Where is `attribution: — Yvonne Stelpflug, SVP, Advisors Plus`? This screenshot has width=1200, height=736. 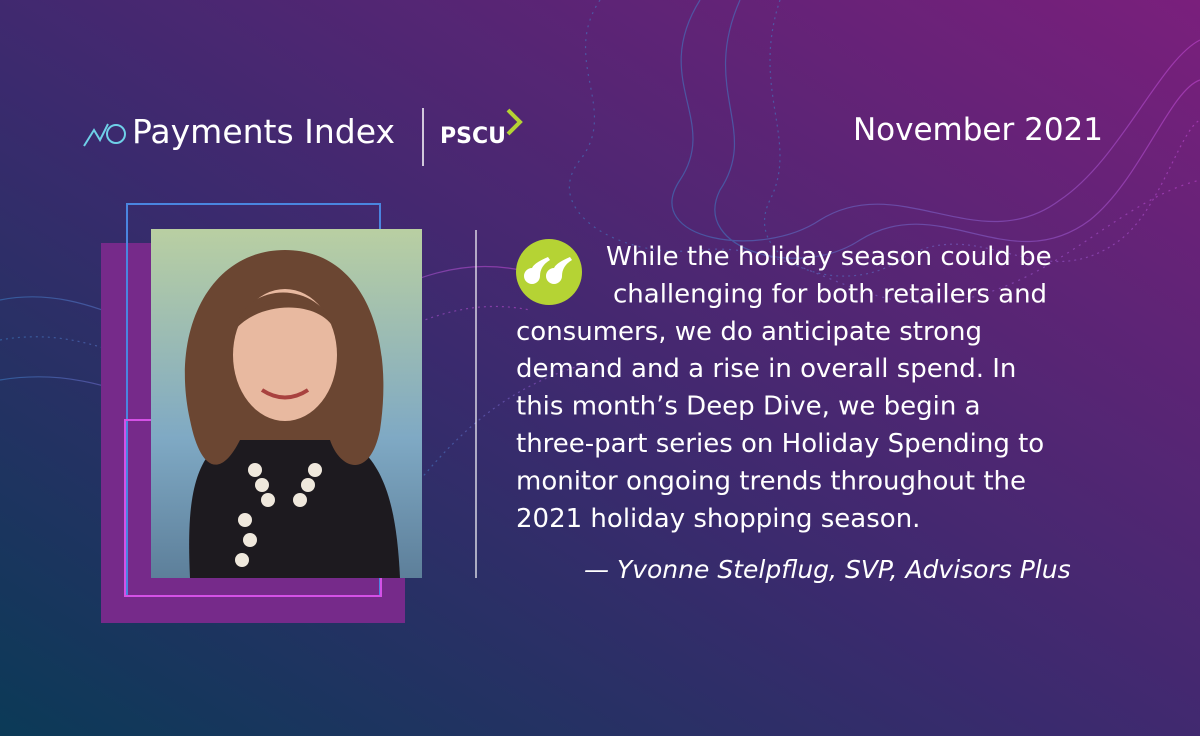 attribution: — Yvonne Stelpflug, SVP, Advisors Plus is located at coordinates (827, 569).